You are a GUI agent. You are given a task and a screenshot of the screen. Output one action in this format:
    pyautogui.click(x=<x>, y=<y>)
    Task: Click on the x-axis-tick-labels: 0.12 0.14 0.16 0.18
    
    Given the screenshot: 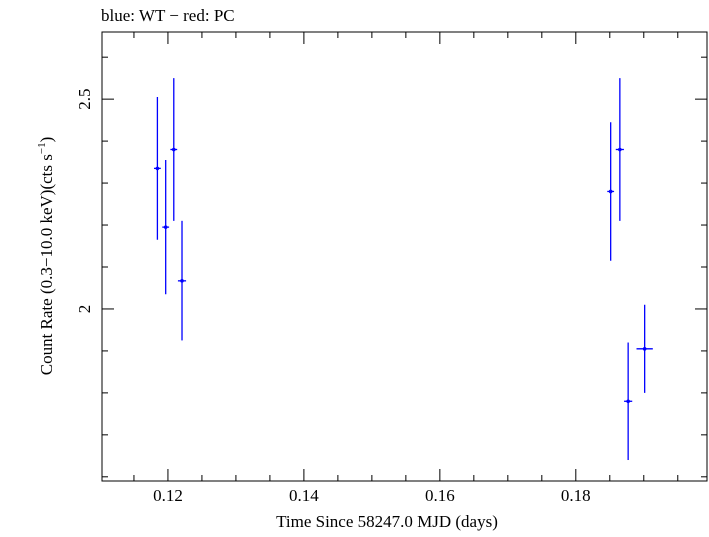 What is the action you would take?
    pyautogui.click(x=372, y=495)
    